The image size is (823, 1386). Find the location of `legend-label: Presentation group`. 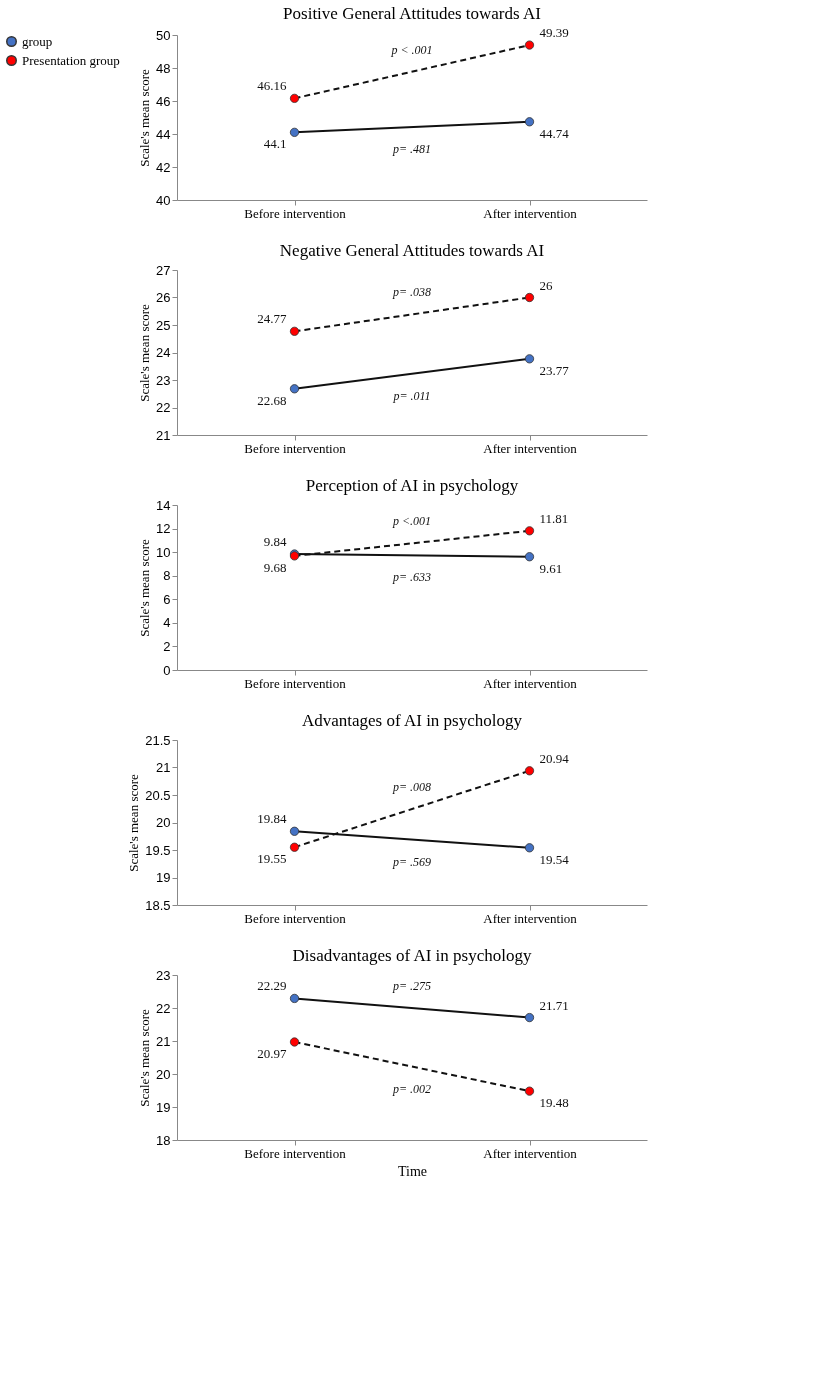

legend-label: Presentation group is located at coordinates (71, 60).